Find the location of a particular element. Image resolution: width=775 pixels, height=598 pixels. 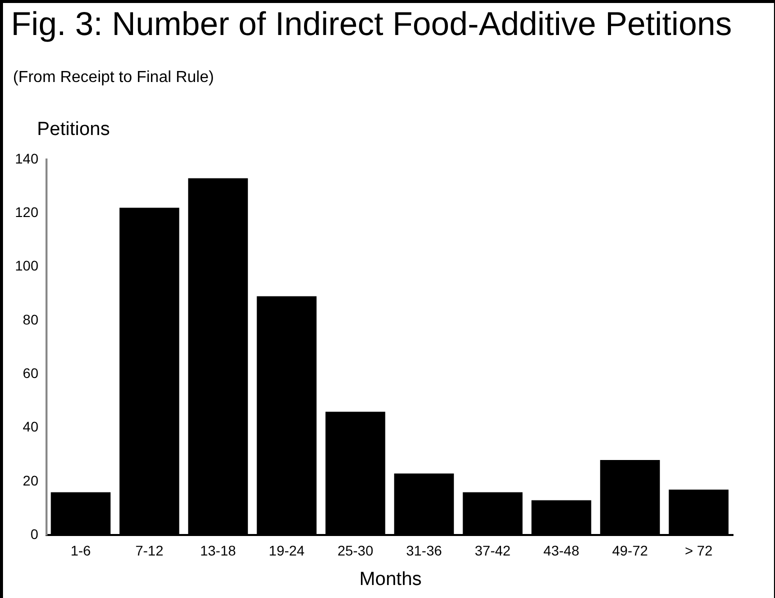

y-tick-label: 0 is located at coordinates (34, 534).